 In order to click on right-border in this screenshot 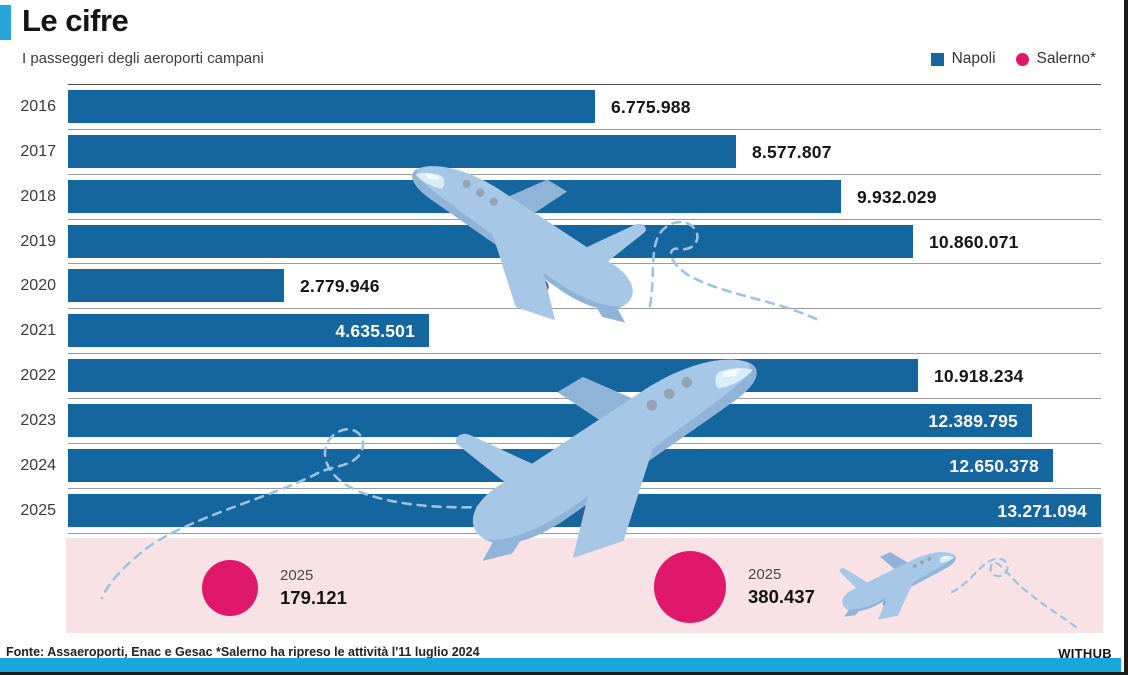, I will do `click(1126, 337)`.